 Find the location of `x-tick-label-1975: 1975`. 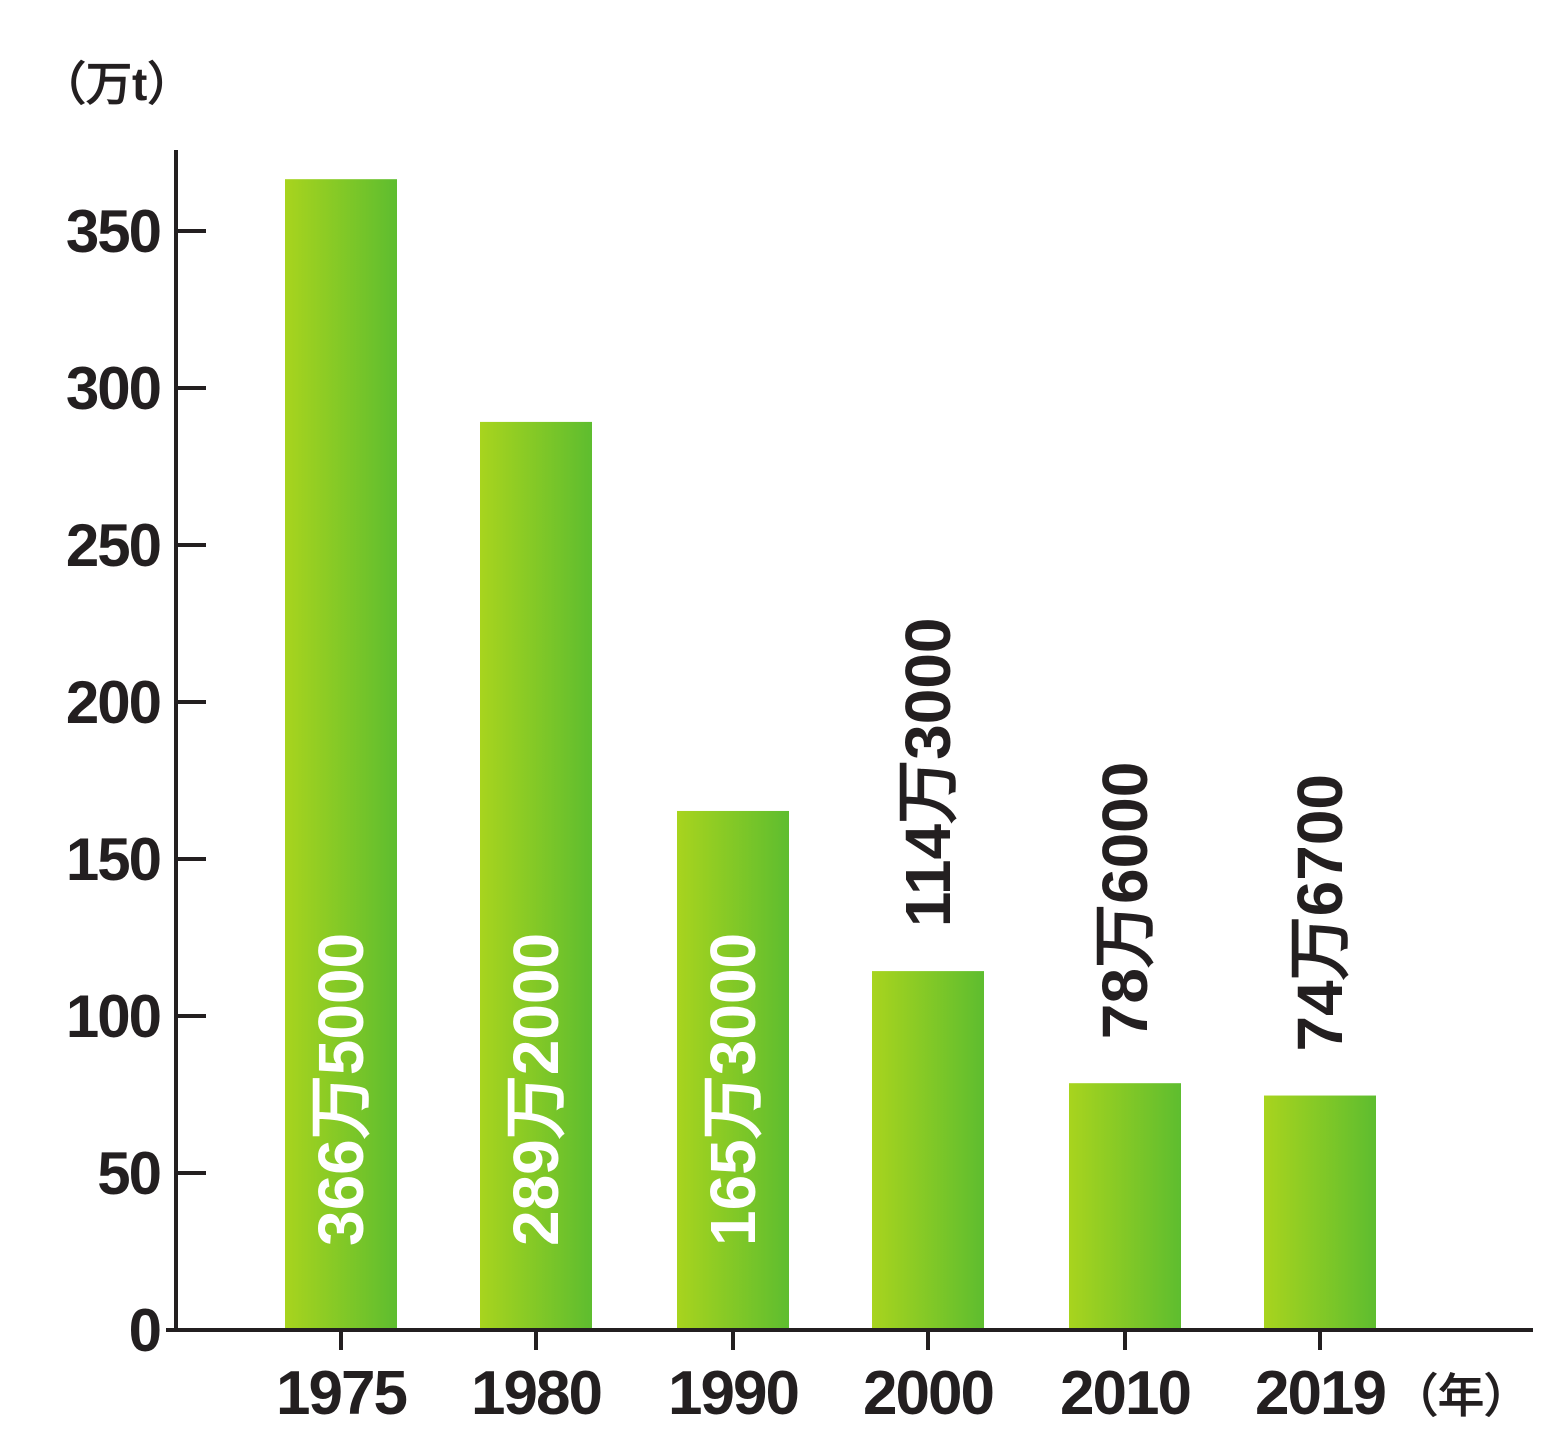

x-tick-label-1975: 1975 is located at coordinates (341, 1393).